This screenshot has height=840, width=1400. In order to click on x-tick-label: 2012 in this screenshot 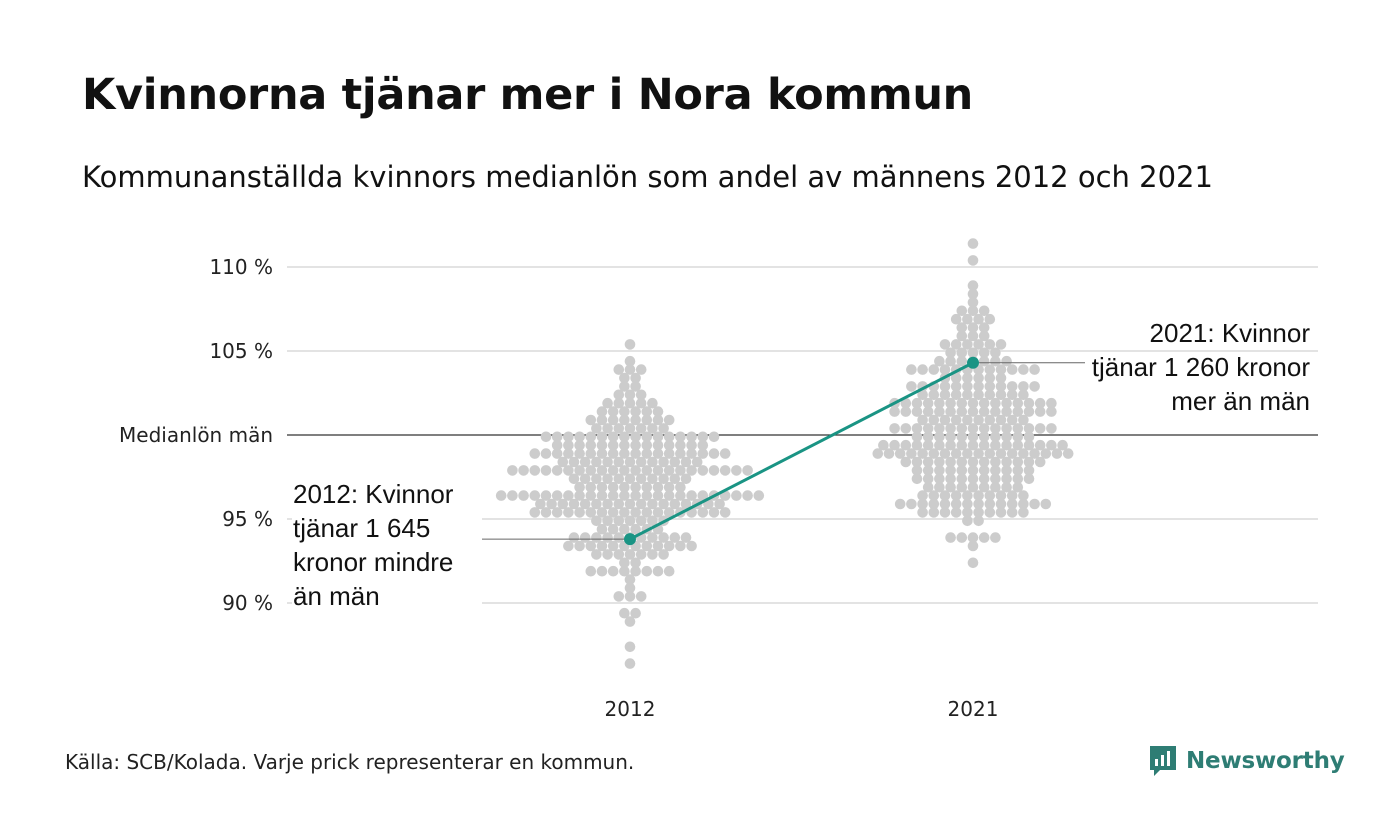, I will do `click(630, 709)`.